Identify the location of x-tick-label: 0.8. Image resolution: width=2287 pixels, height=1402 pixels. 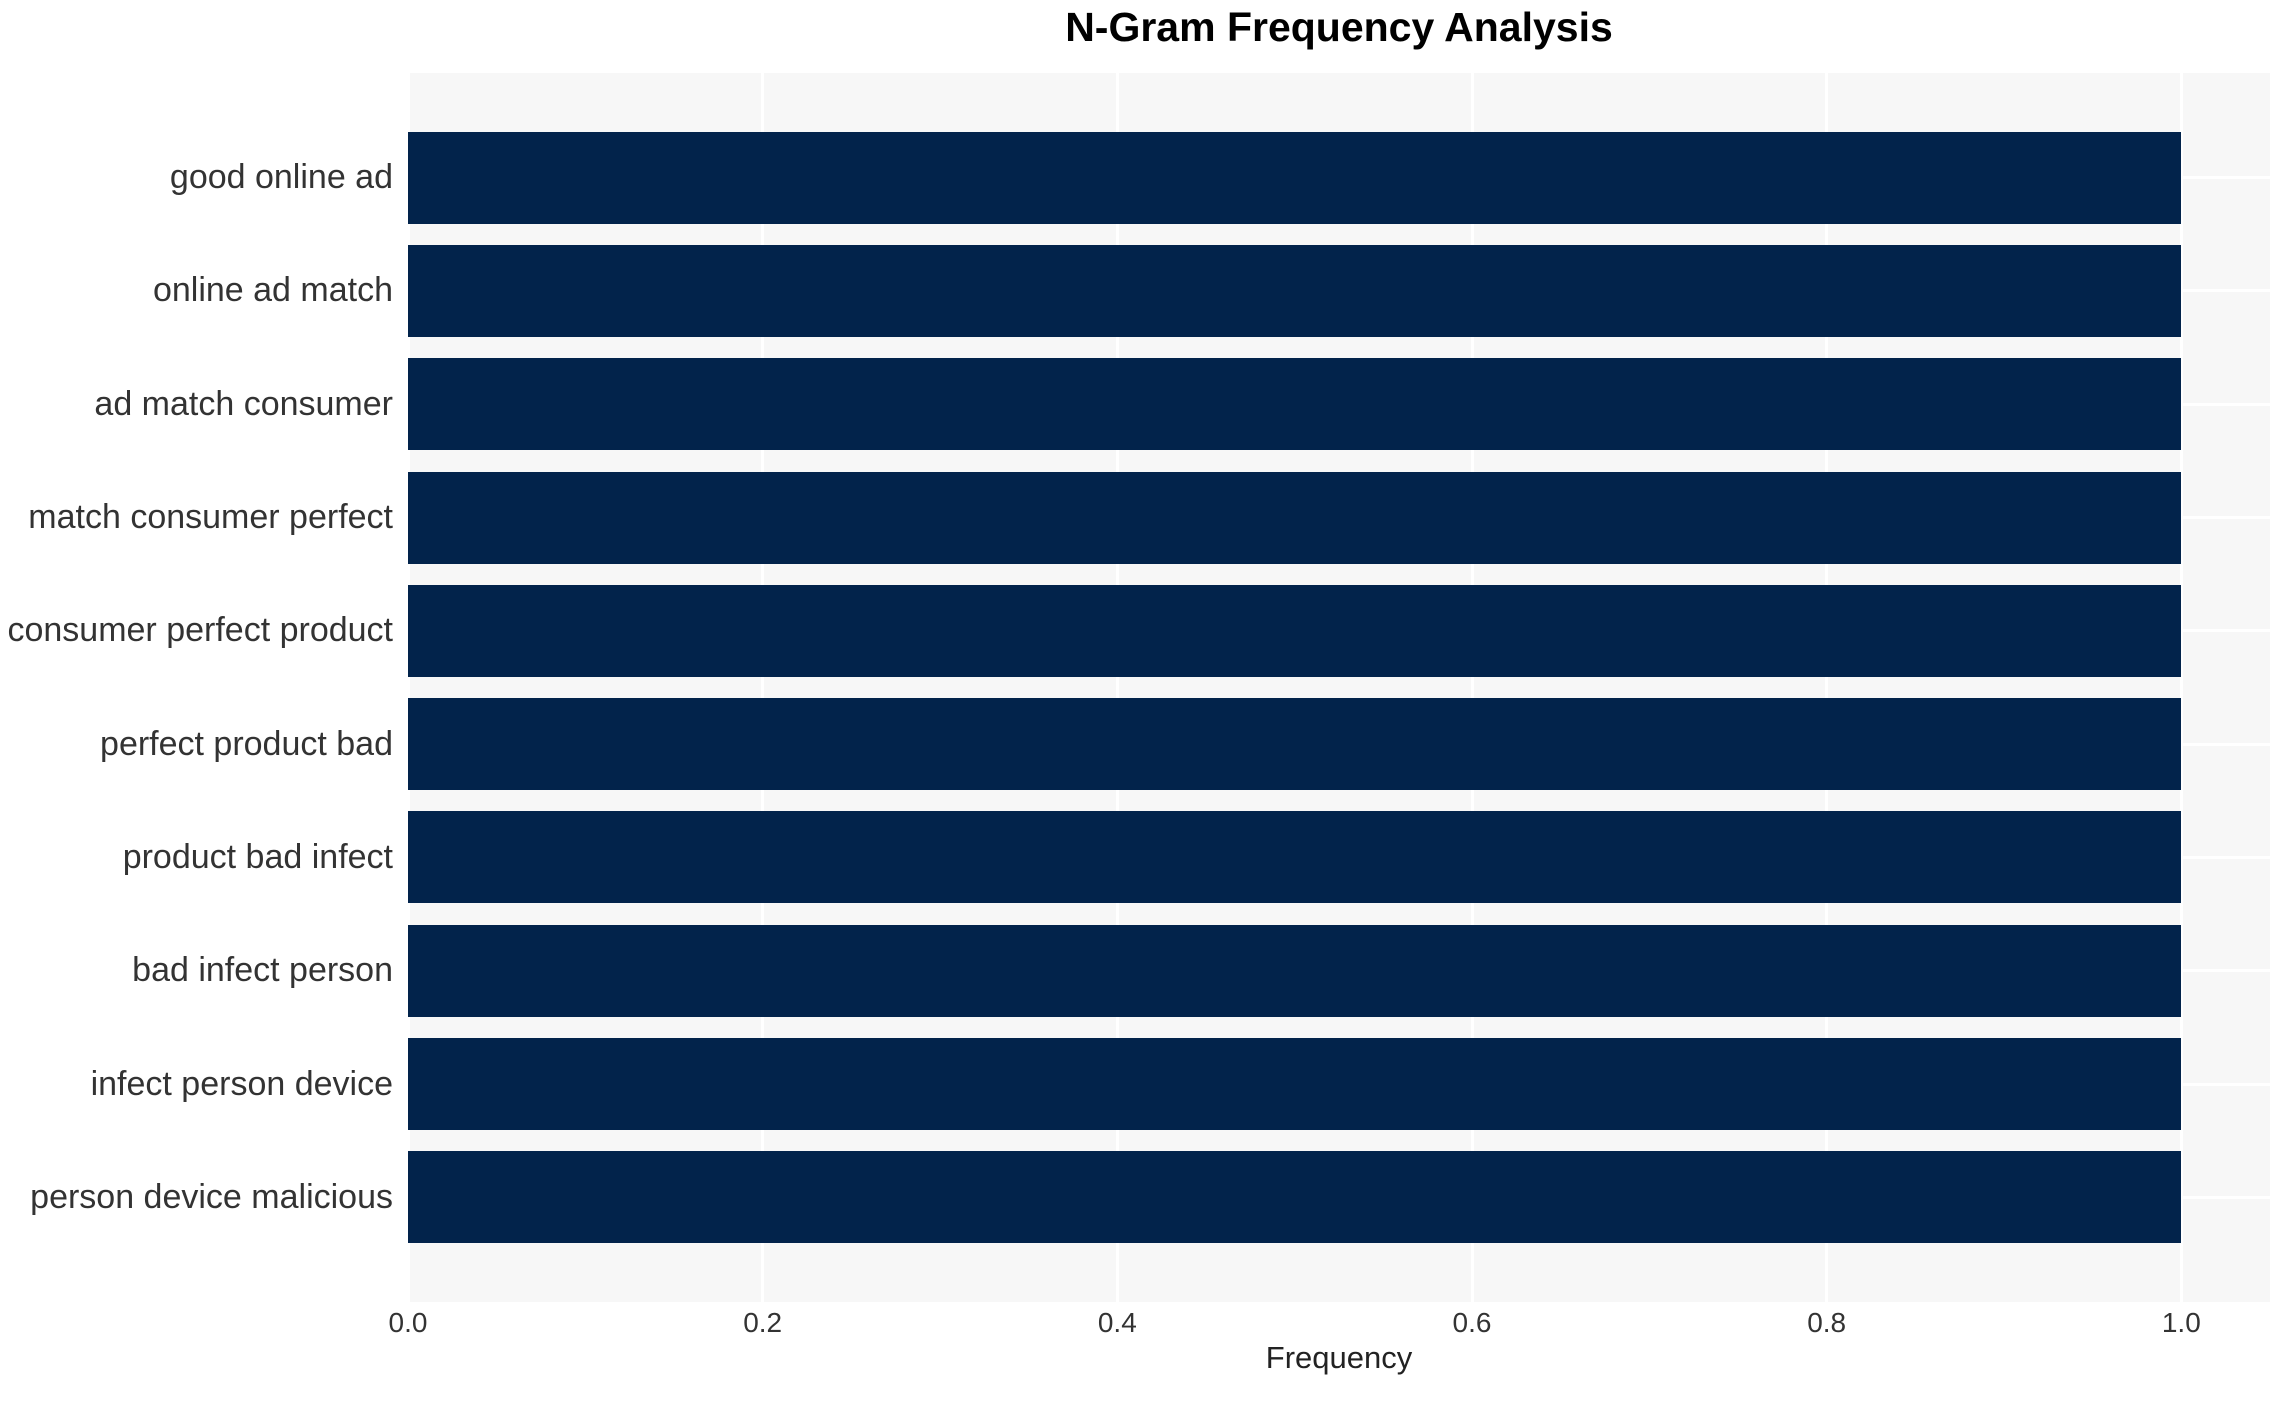
(1827, 1322).